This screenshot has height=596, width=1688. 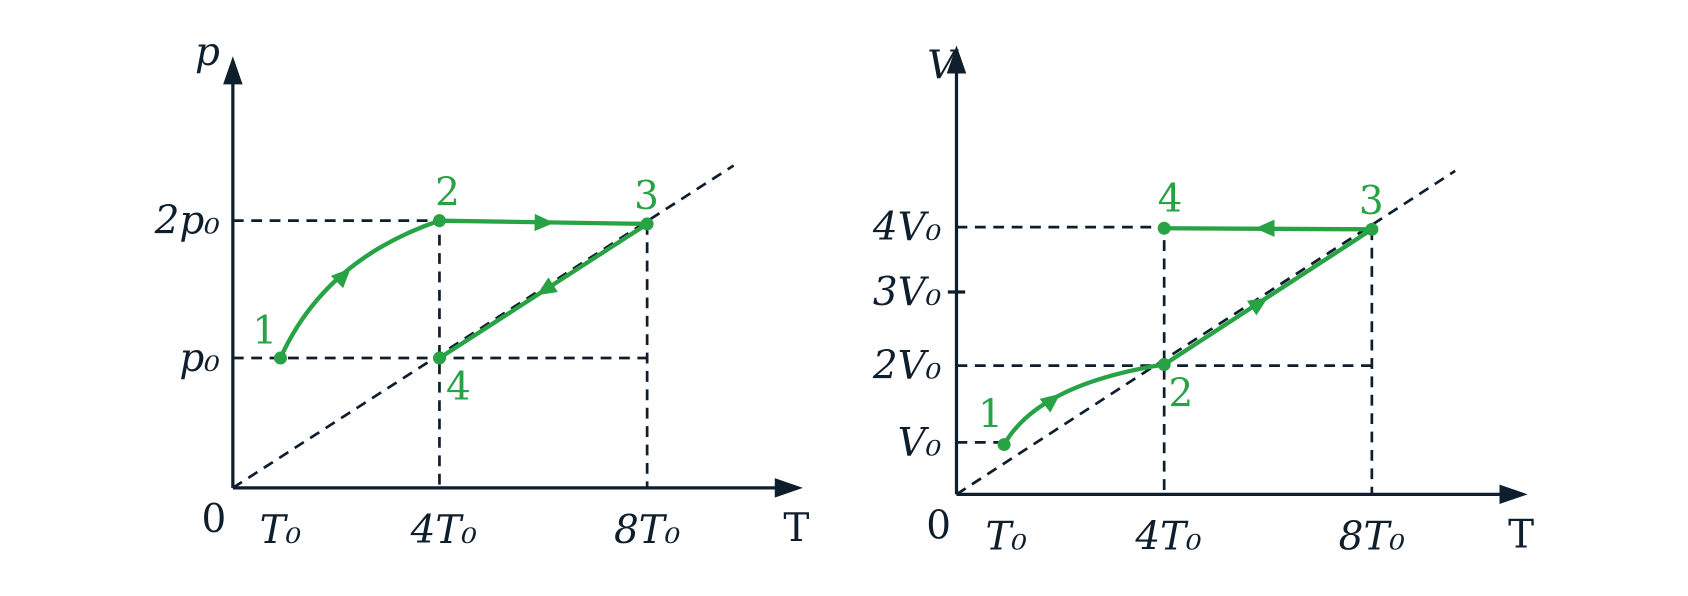 I want to click on y-tick-label: p₀, so click(x=199, y=358).